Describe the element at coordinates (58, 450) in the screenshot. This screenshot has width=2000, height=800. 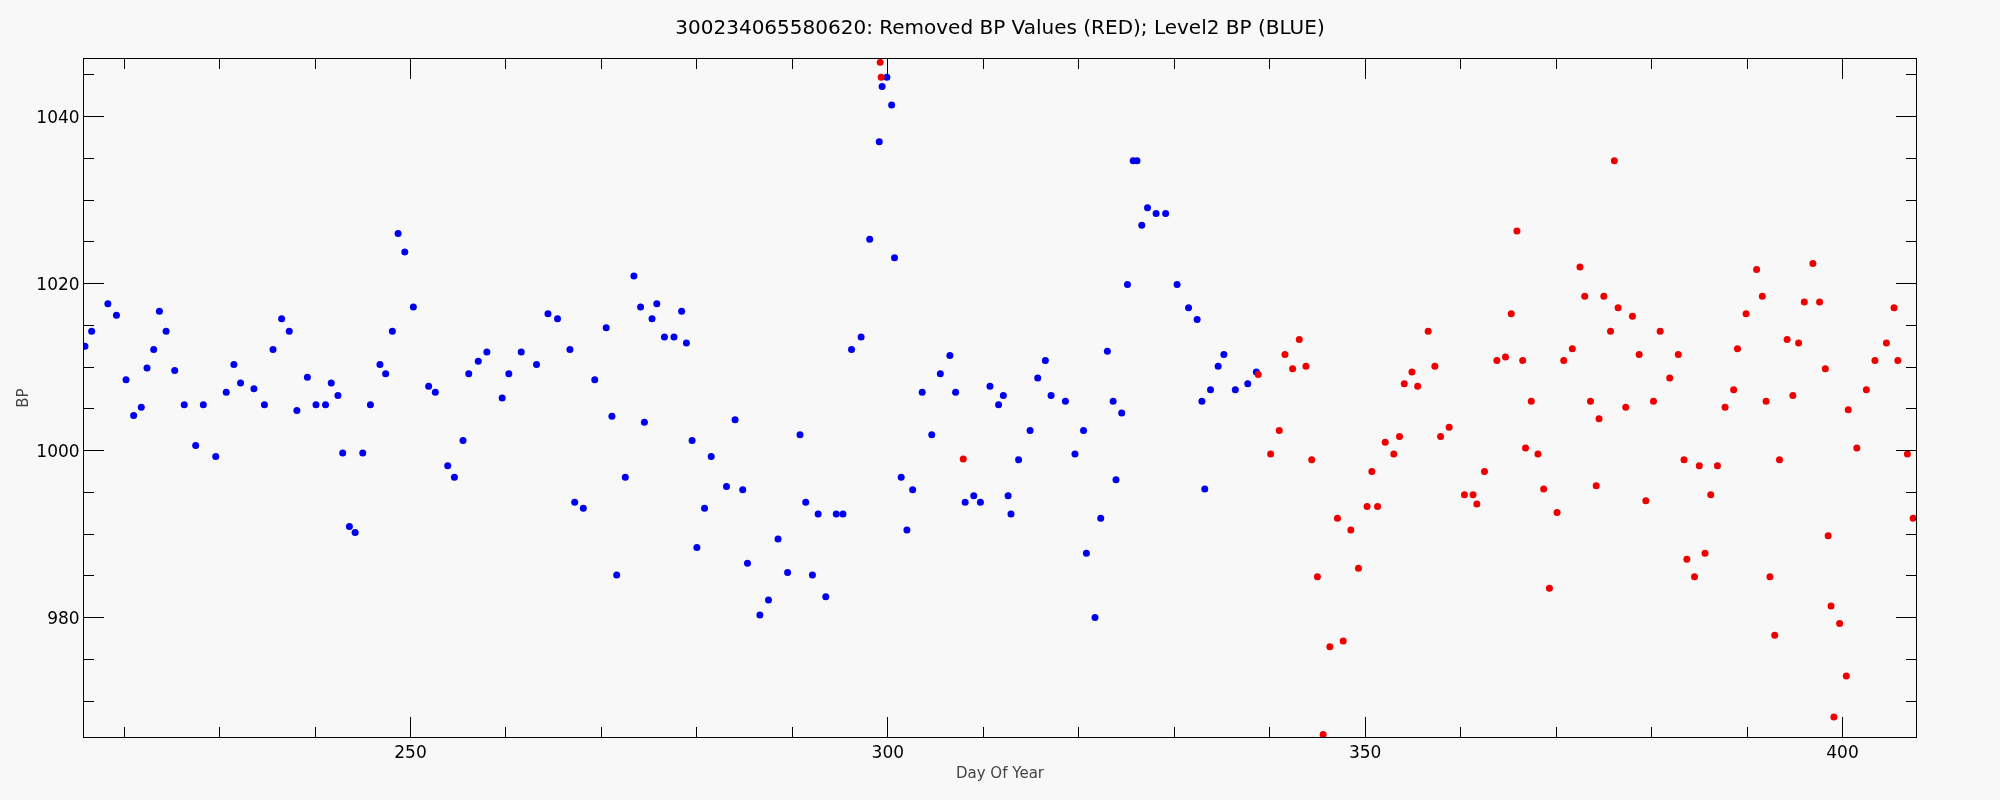
I see `y-tick-label: 1000` at that location.